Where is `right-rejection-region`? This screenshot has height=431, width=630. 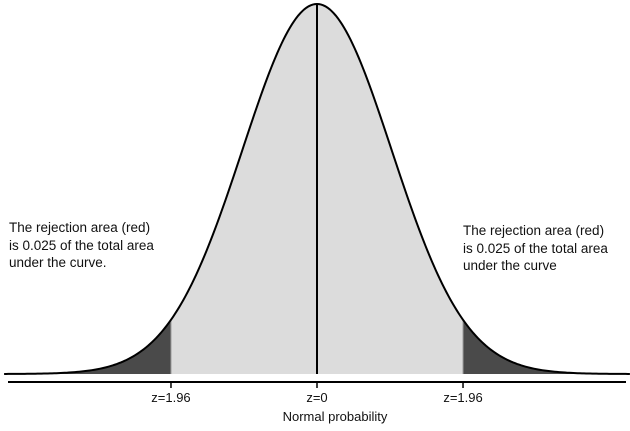 right-rejection-region is located at coordinates (546, 346).